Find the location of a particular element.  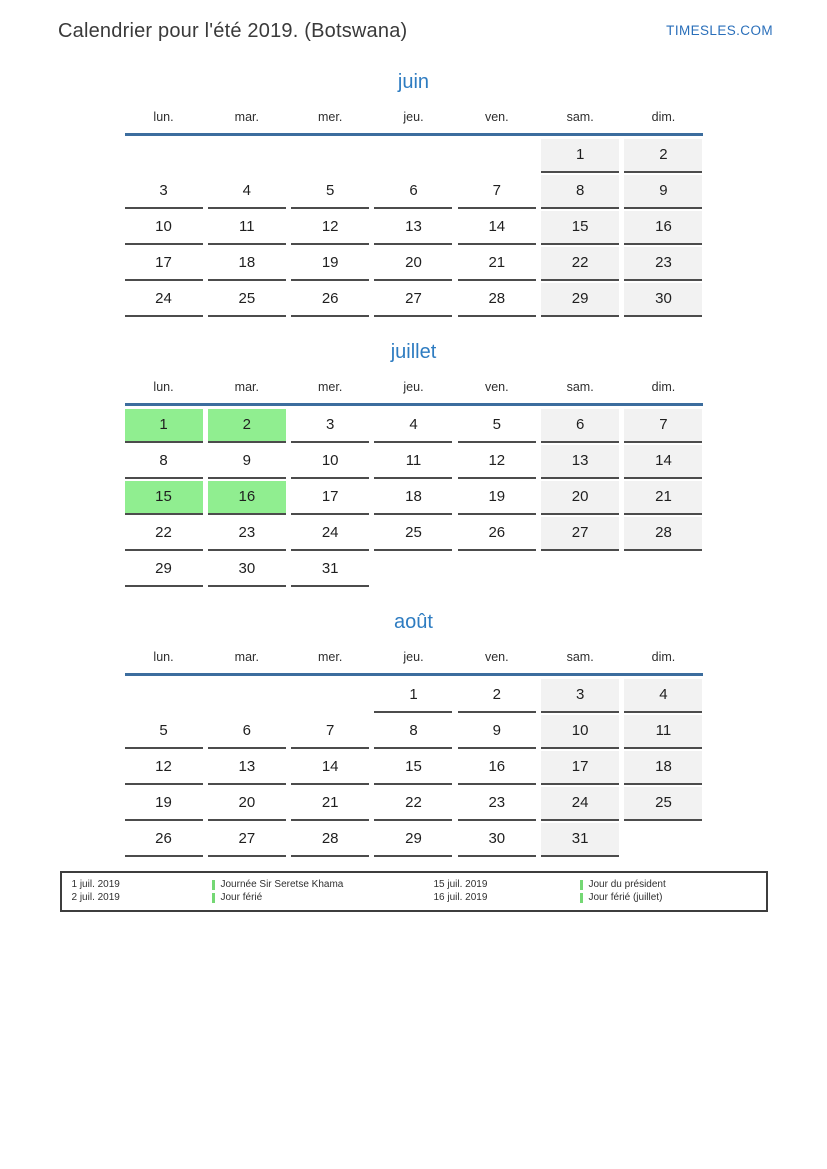

weekend-day-cell: 30 is located at coordinates (663, 300).